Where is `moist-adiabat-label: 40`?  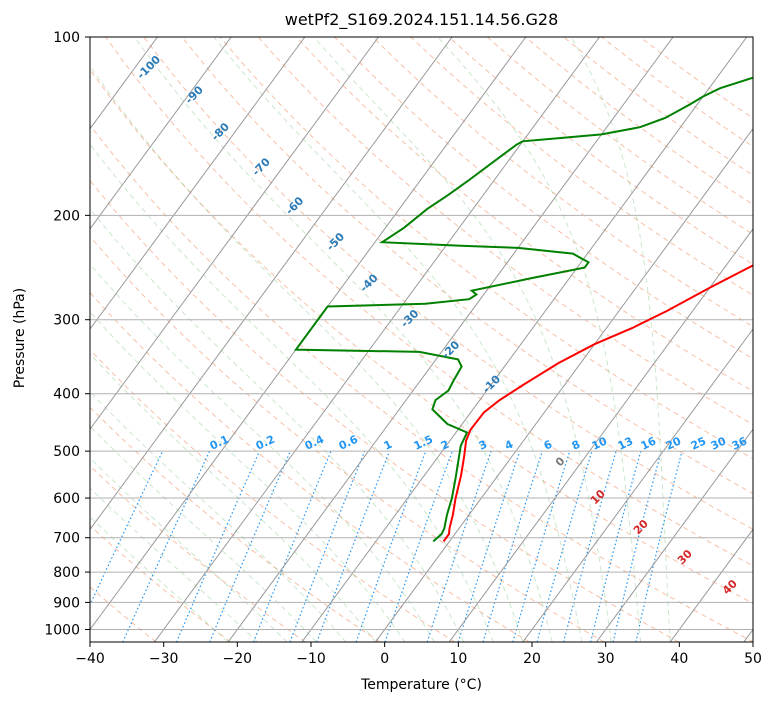 moist-adiabat-label: 40 is located at coordinates (730, 587).